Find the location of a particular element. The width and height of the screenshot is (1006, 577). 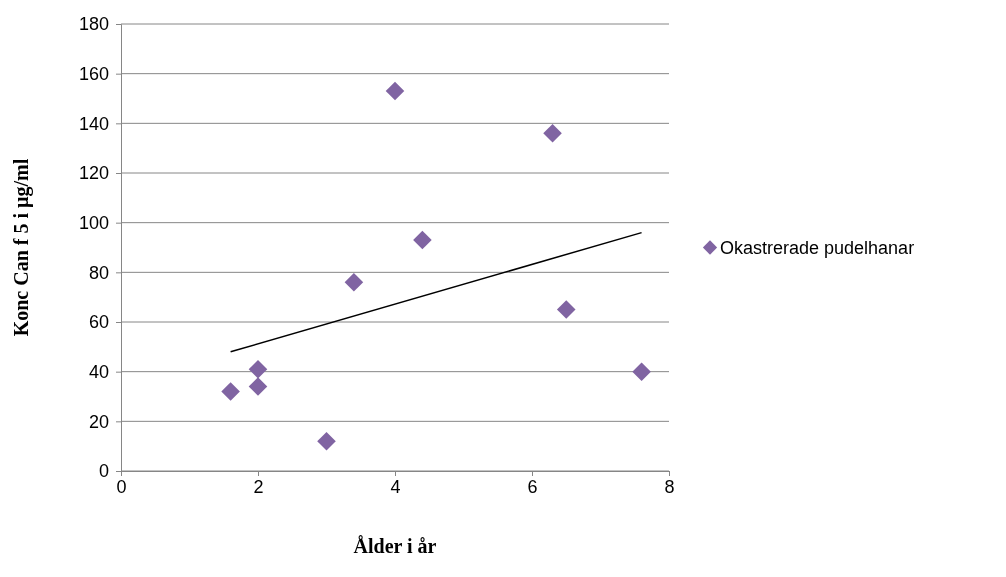

y-tick-label: 160 is located at coordinates (93, 73).